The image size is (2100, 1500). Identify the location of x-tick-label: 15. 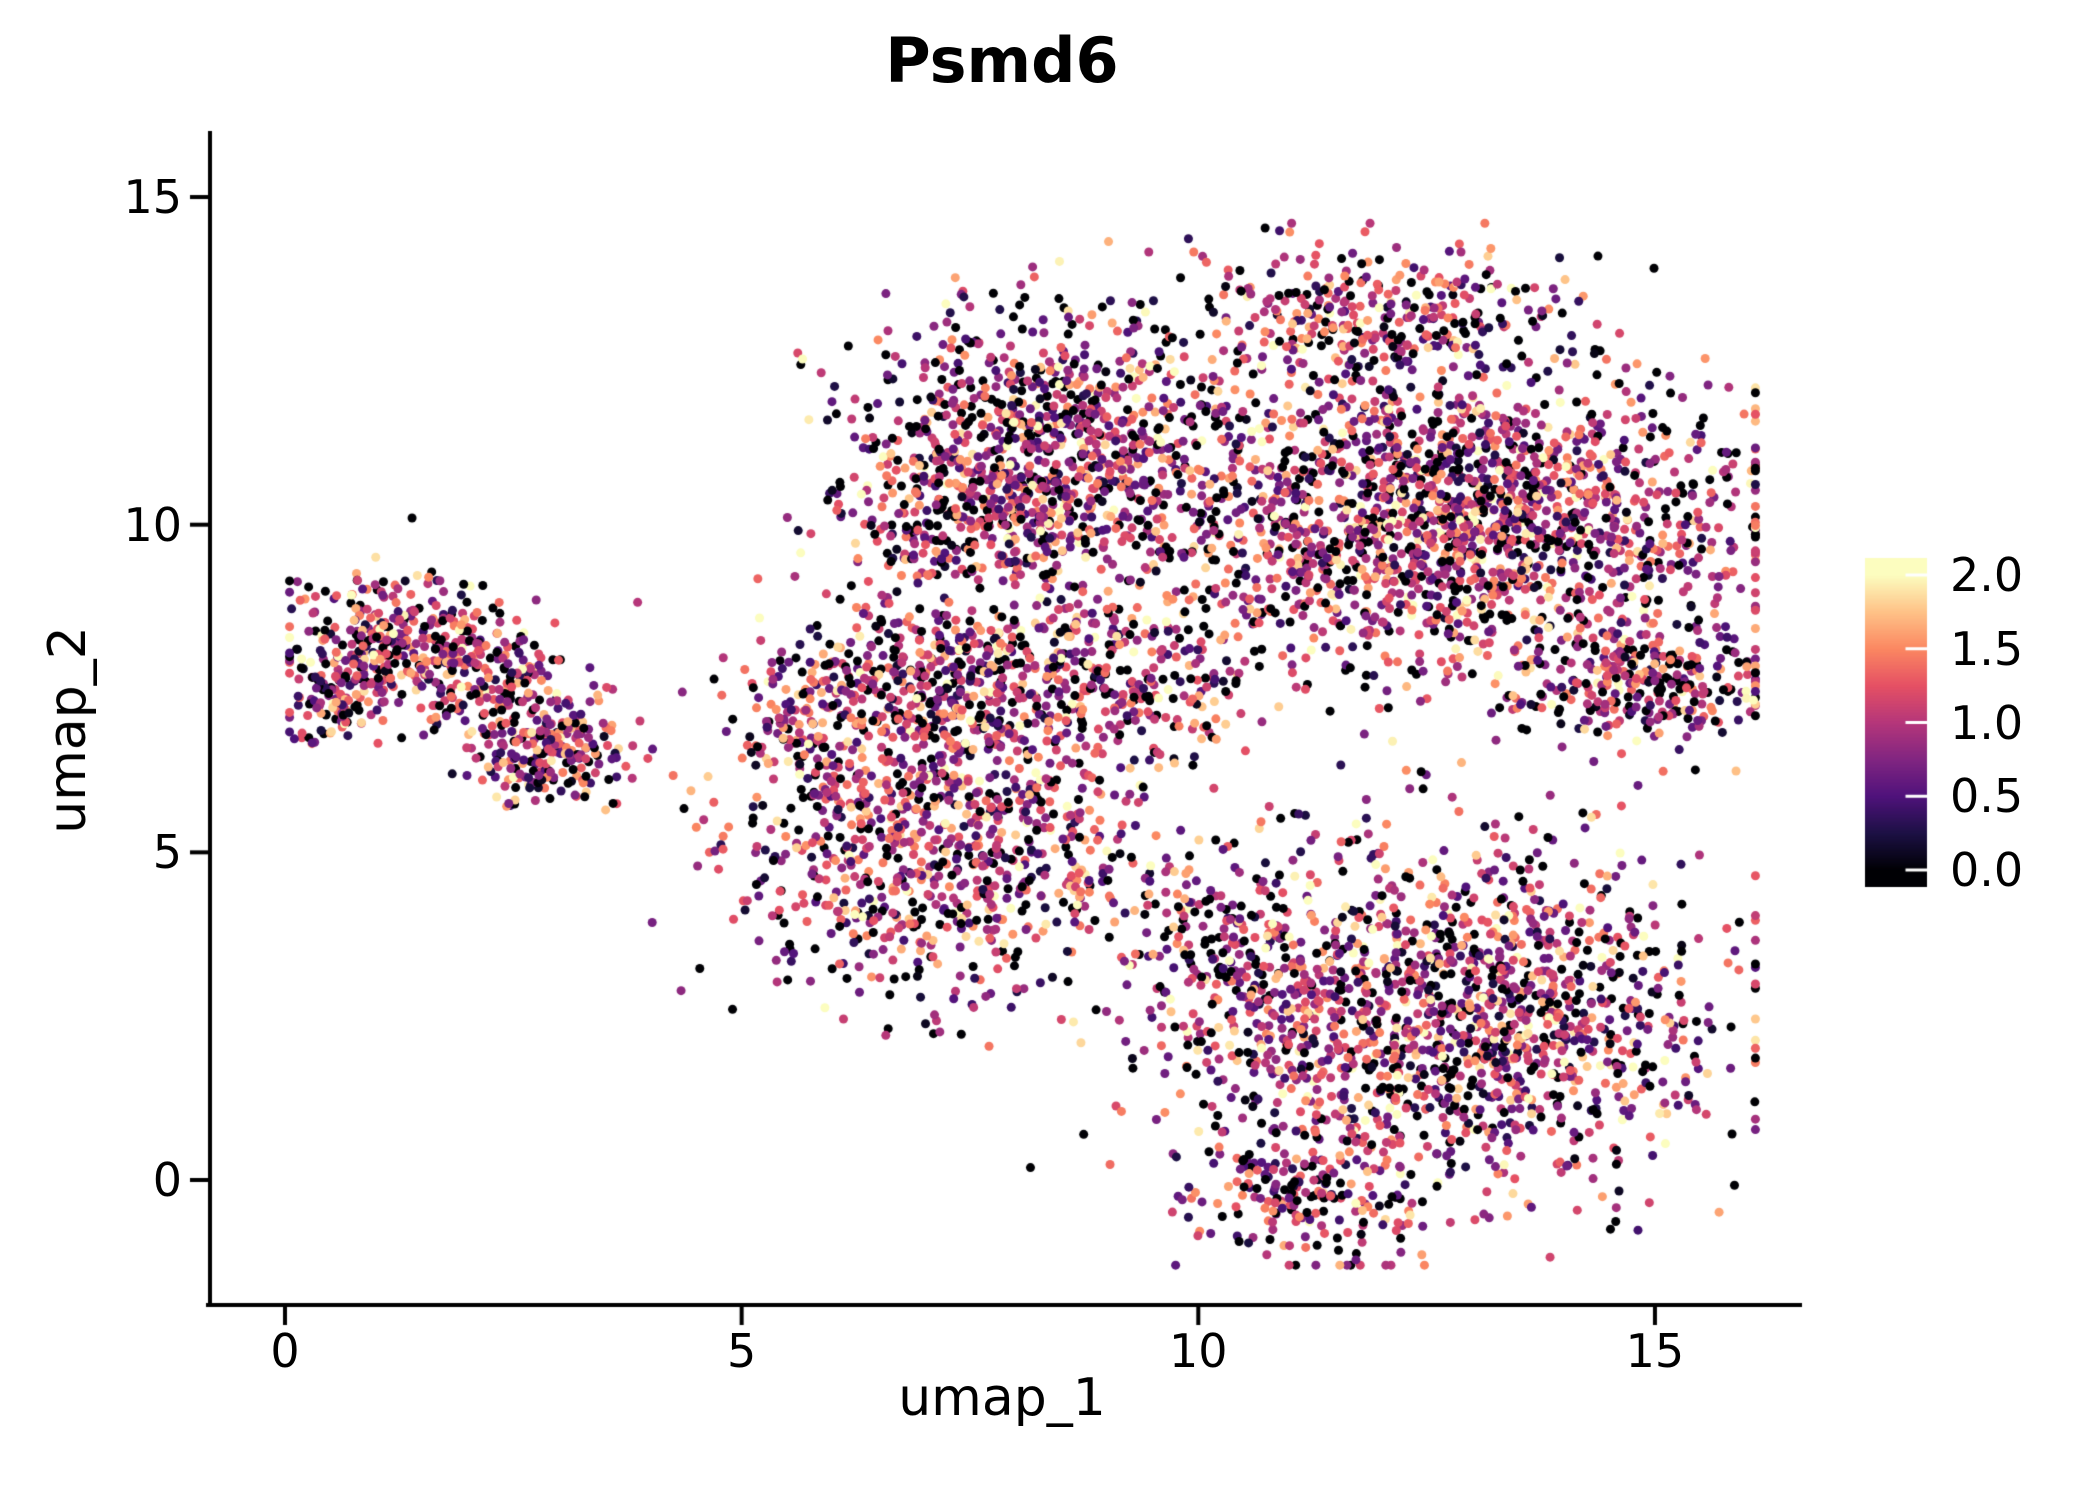
(1655, 1351).